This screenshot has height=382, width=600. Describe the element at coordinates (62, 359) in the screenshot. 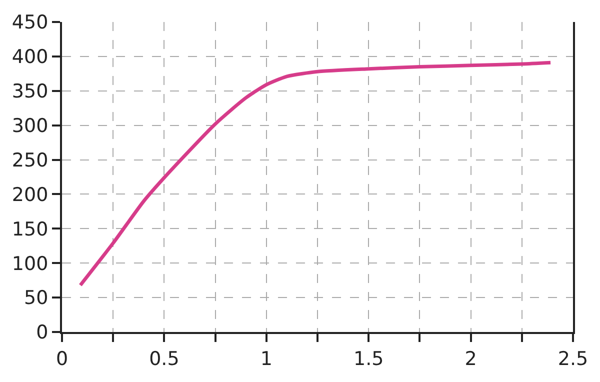

I see `x-tick-label: 0` at that location.